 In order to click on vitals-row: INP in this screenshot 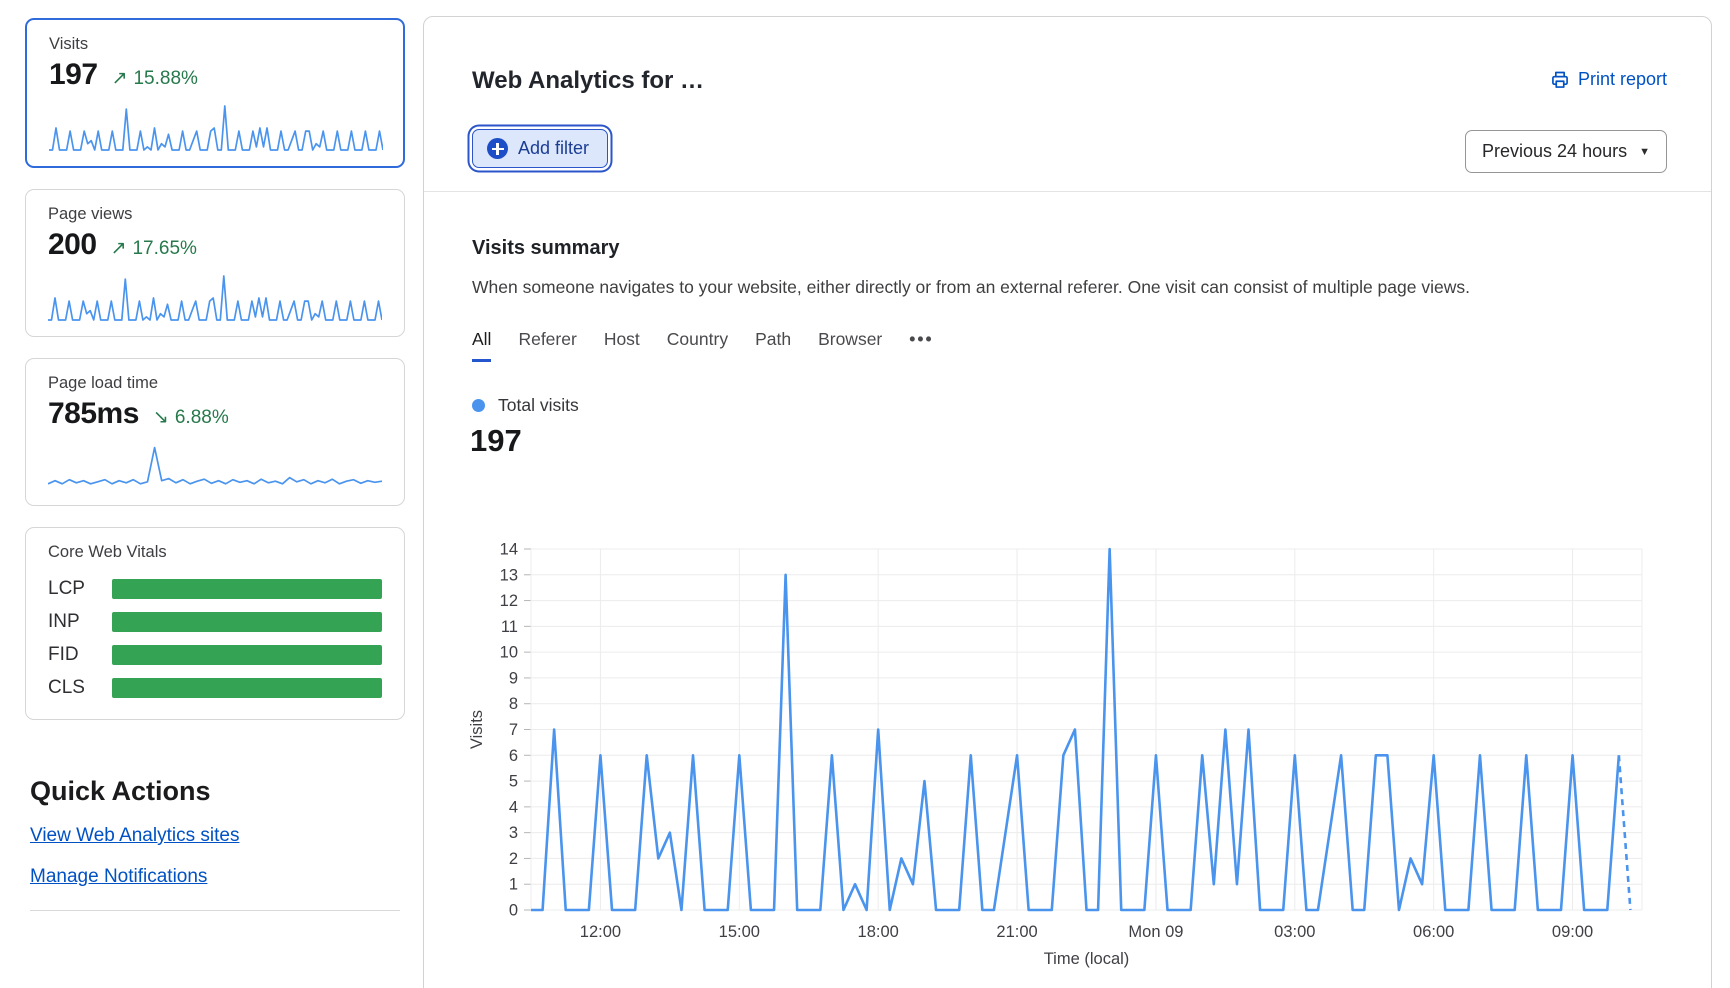, I will do `click(215, 622)`.